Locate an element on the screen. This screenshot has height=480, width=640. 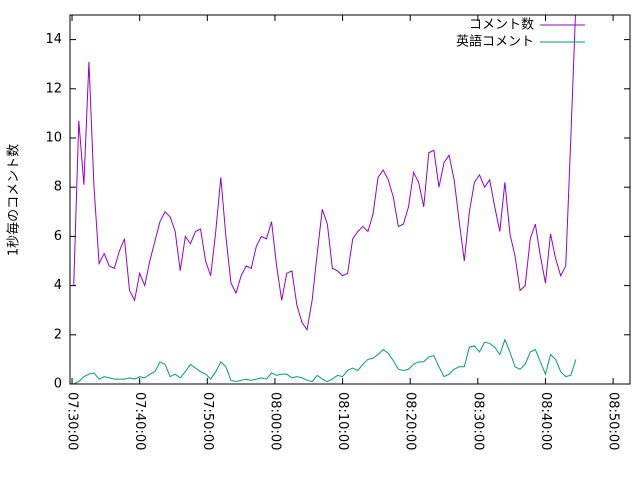
y-tick-label: 0 is located at coordinates (58, 384).